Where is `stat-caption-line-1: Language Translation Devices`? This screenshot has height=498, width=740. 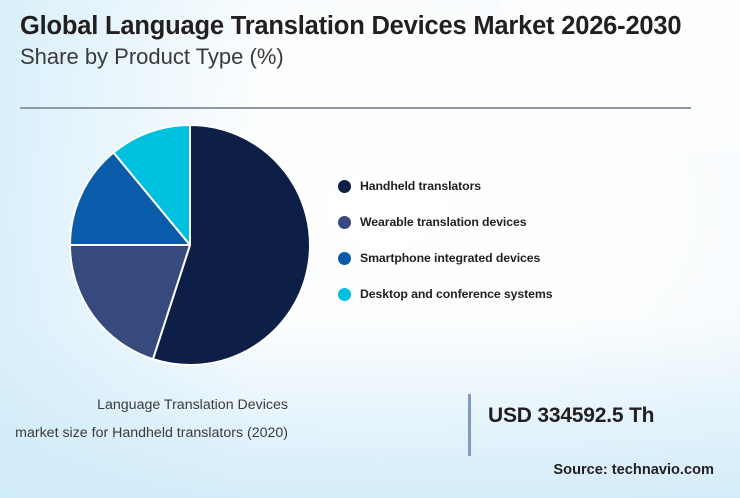
stat-caption-line-1: Language Translation Devices is located at coordinates (192, 405).